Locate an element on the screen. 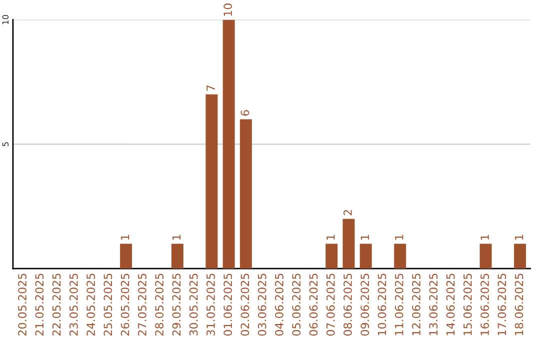 The image size is (540, 340). x-tick-label: 16.06.2025 is located at coordinates (484, 305).